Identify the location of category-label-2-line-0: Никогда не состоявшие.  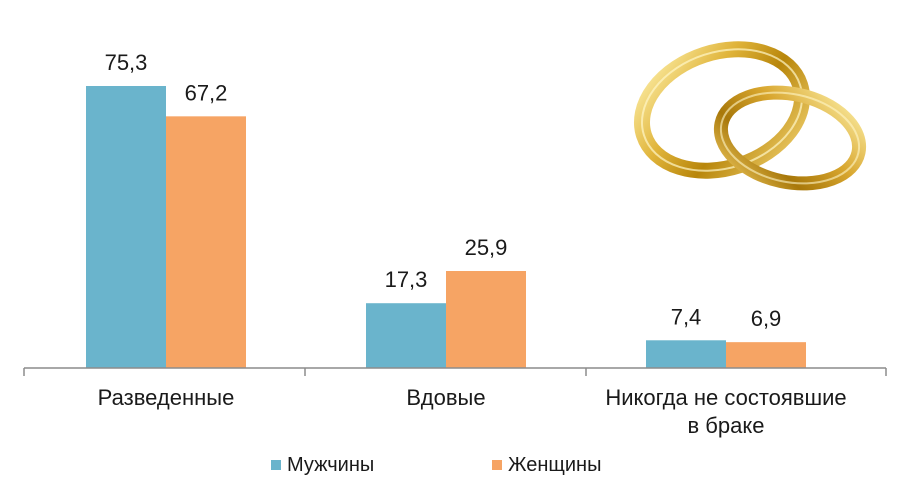
(725, 397).